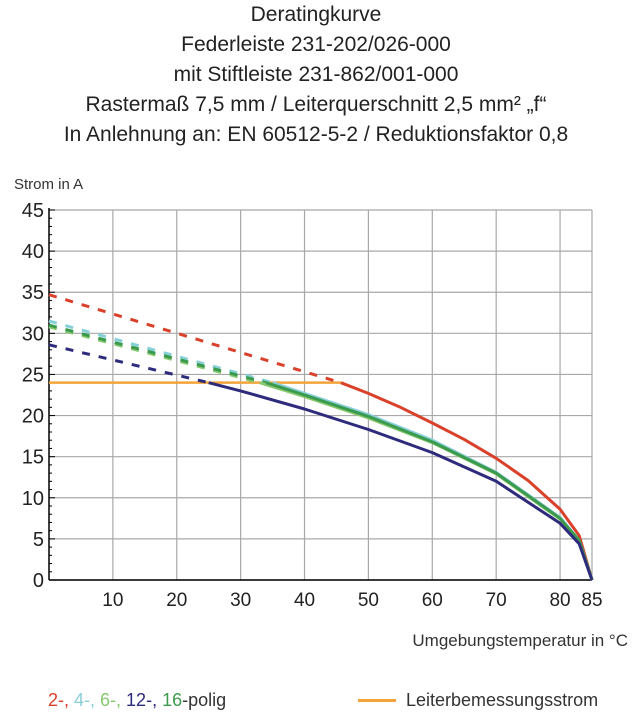 The height and width of the screenshot is (720, 632). What do you see at coordinates (559, 600) in the screenshot?
I see `x-tick-label: 80` at bounding box center [559, 600].